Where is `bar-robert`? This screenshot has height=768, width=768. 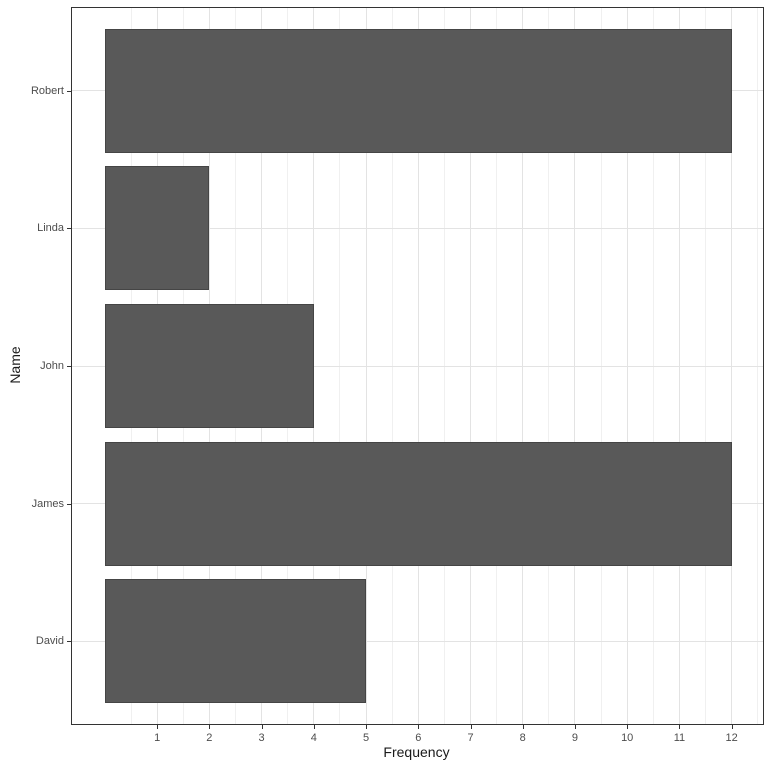
bar-robert is located at coordinates (418, 90).